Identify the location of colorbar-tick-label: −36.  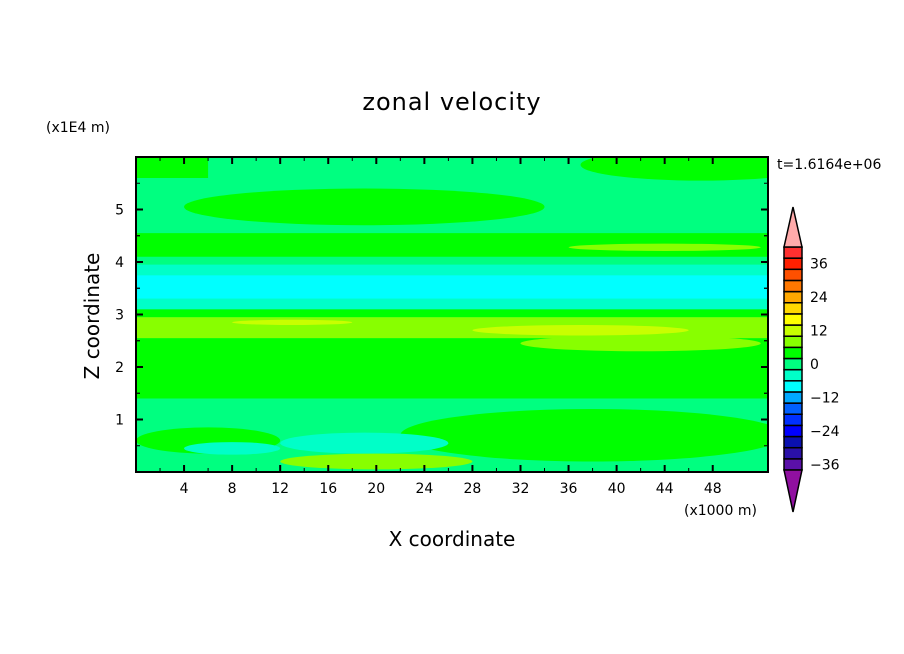
(825, 465).